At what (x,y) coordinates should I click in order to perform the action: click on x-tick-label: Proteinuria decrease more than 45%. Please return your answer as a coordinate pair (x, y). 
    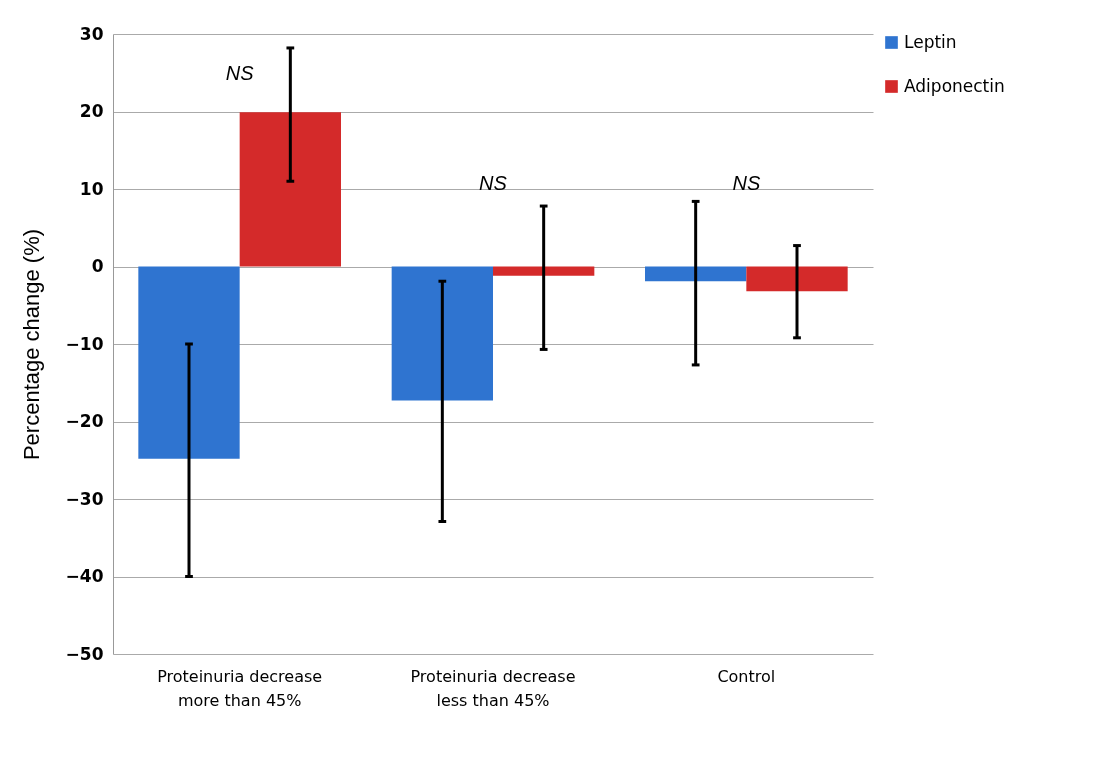
    Looking at the image, I should click on (240, 688).